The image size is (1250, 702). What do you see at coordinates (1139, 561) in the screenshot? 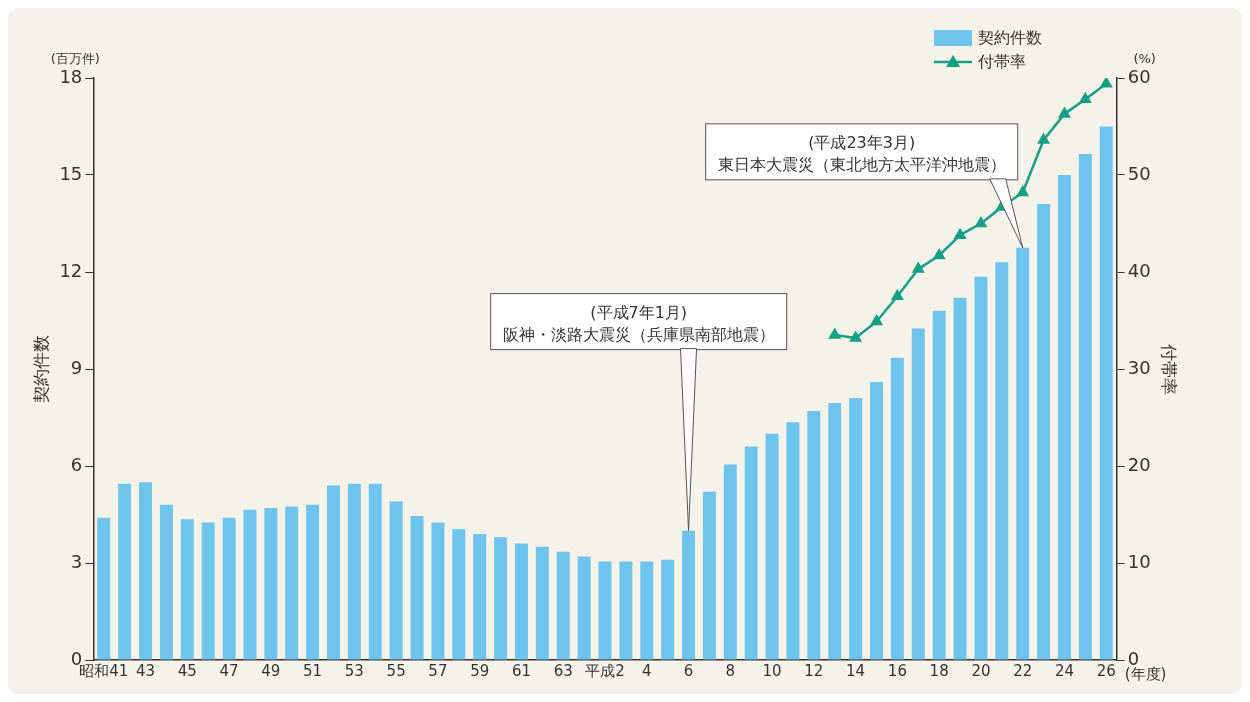
I see `y2-tick-label: 10` at bounding box center [1139, 561].